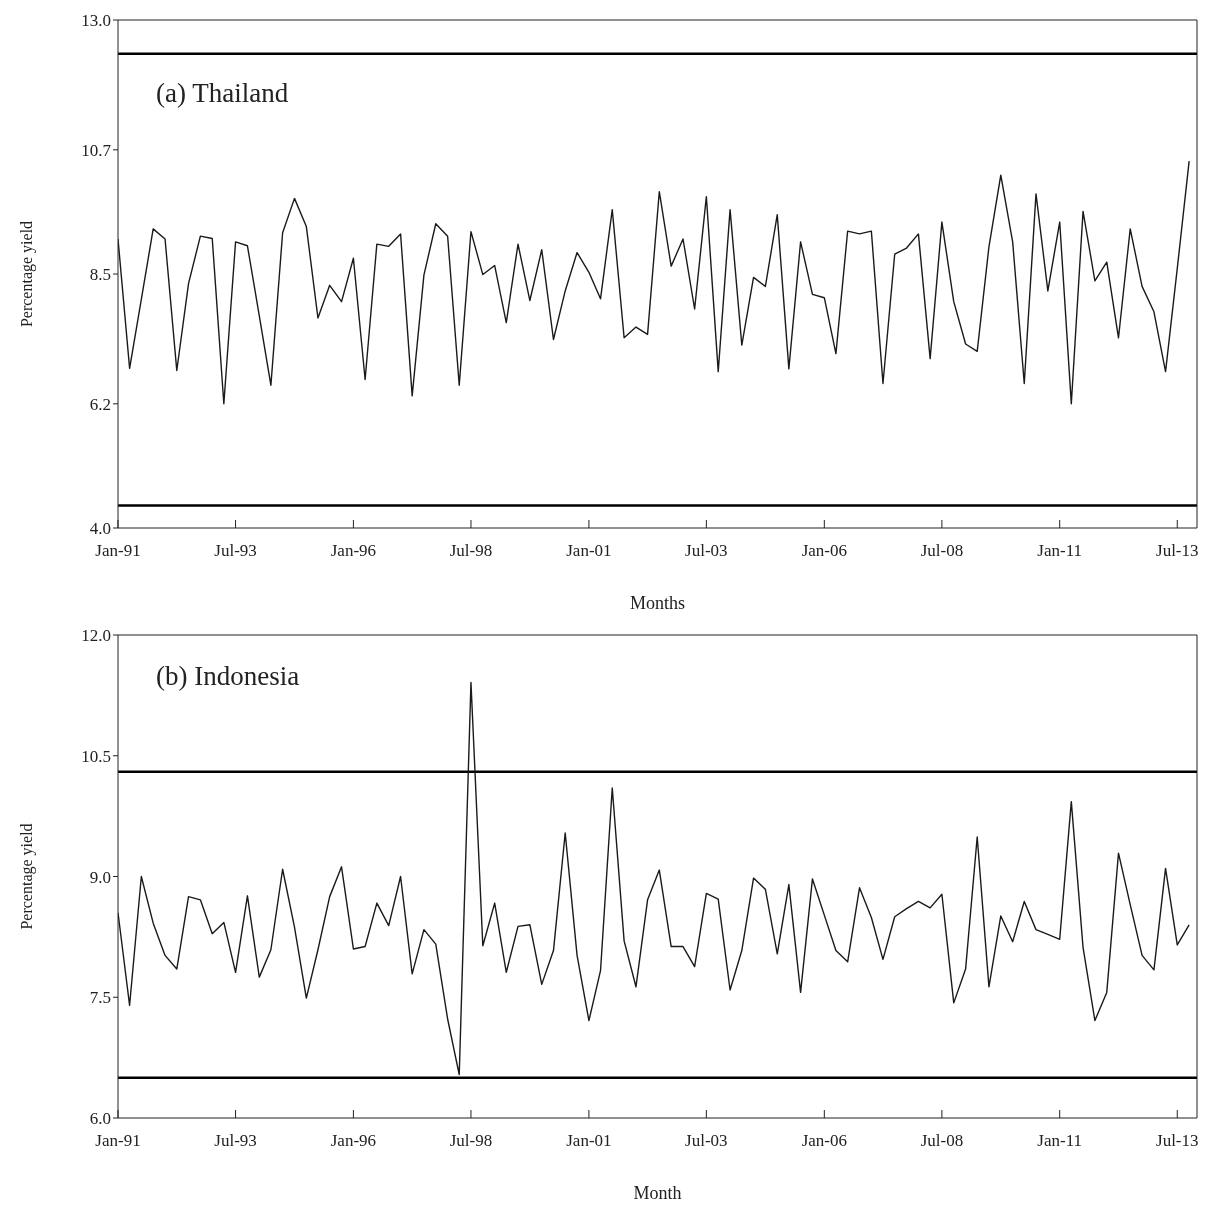 This screenshot has width=1228, height=1210. I want to click on y-tick-label: 8.5, so click(100, 275).